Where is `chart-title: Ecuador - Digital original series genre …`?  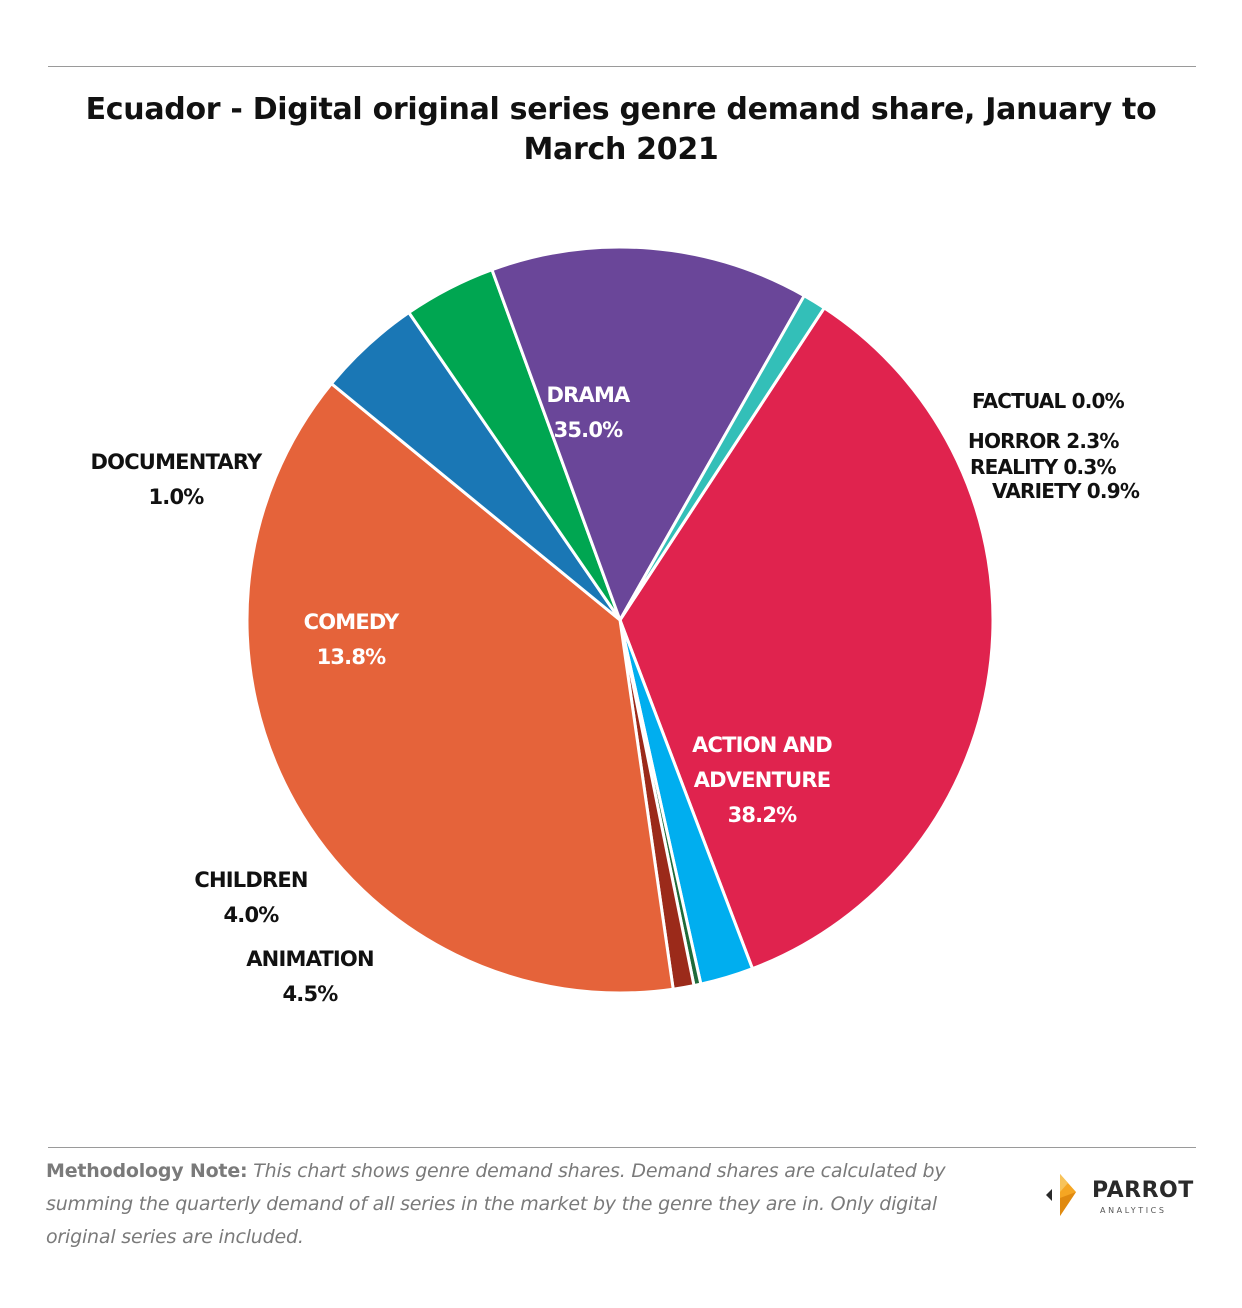
chart-title: Ecuador - Digital original series genre … is located at coordinates (621, 129).